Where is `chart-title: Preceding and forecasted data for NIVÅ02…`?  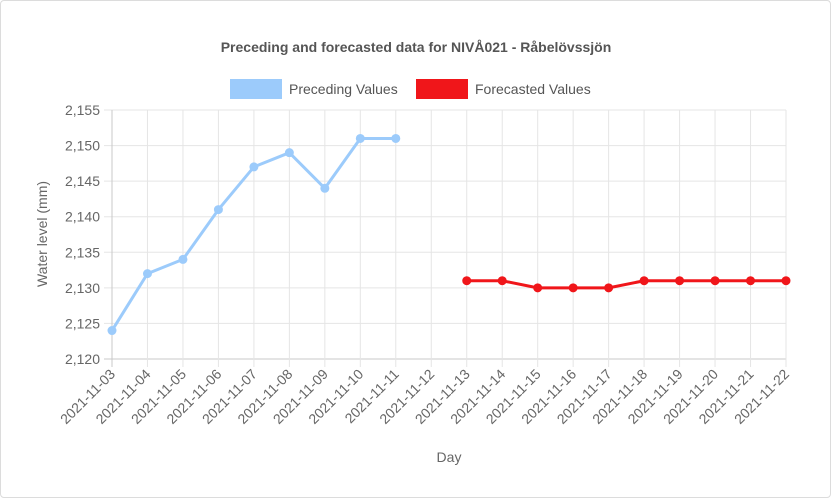 chart-title: Preceding and forecasted data for NIVÅ02… is located at coordinates (416, 47).